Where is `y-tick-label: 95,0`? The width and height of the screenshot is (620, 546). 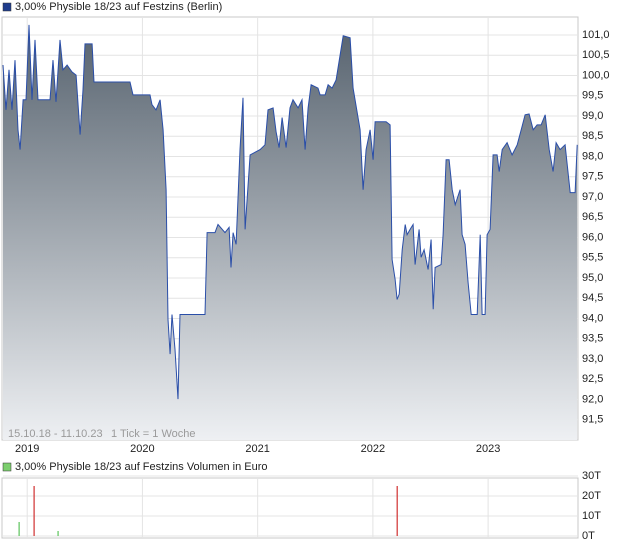
y-tick-label: 95,0 is located at coordinates (592, 278).